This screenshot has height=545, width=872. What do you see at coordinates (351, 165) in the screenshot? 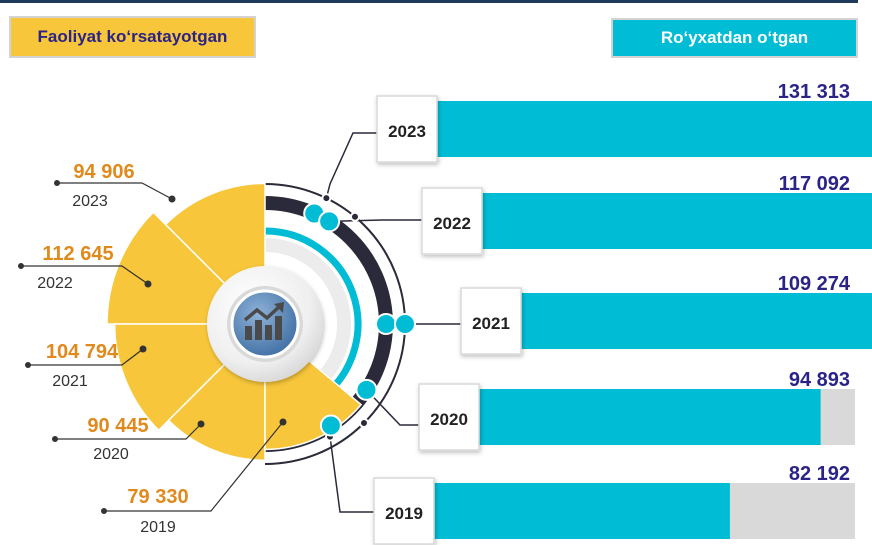
I see `connector-2023` at bounding box center [351, 165].